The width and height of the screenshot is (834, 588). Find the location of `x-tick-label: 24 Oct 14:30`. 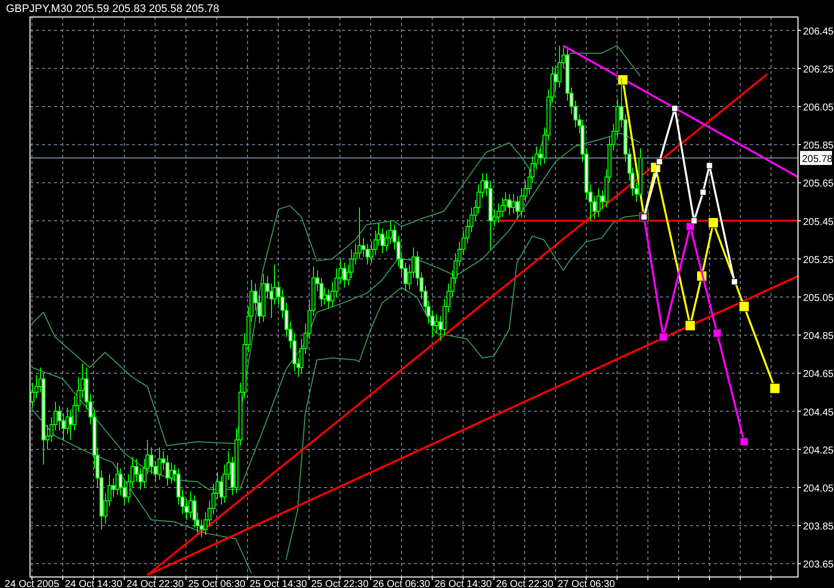

x-tick-label: 24 Oct 14:30 is located at coordinates (93, 583).